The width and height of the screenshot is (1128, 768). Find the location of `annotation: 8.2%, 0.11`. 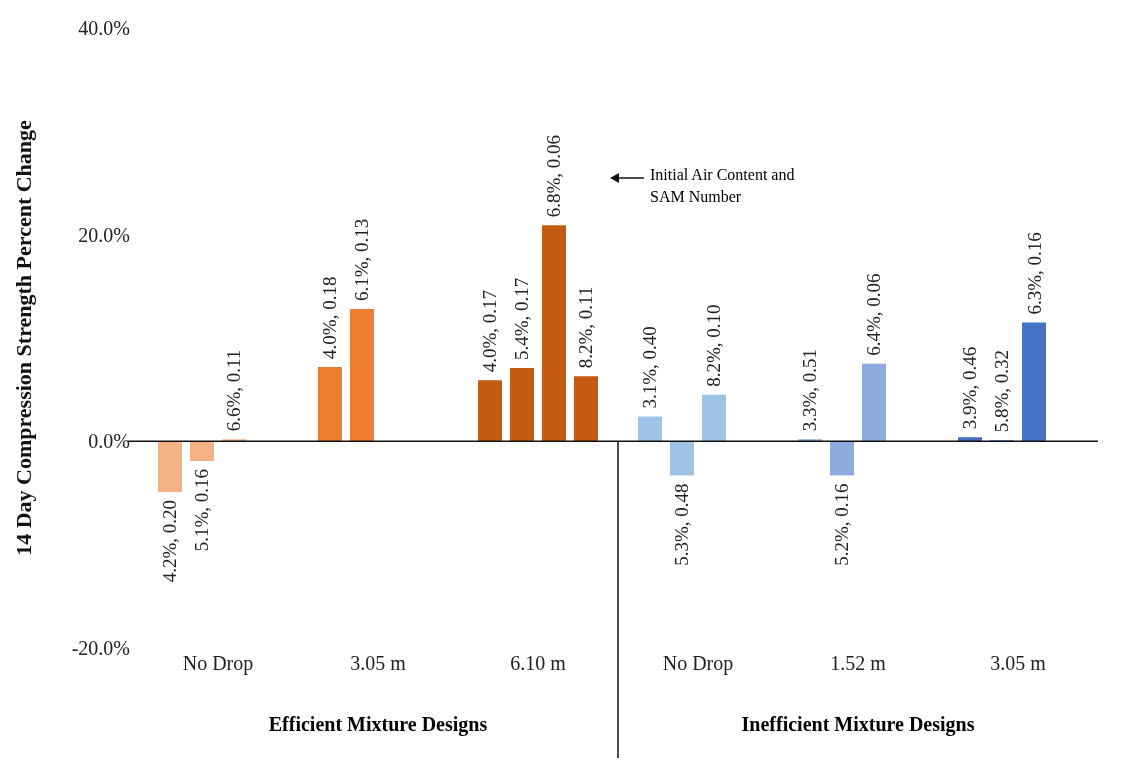

annotation: 8.2%, 0.11 is located at coordinates (586, 327).